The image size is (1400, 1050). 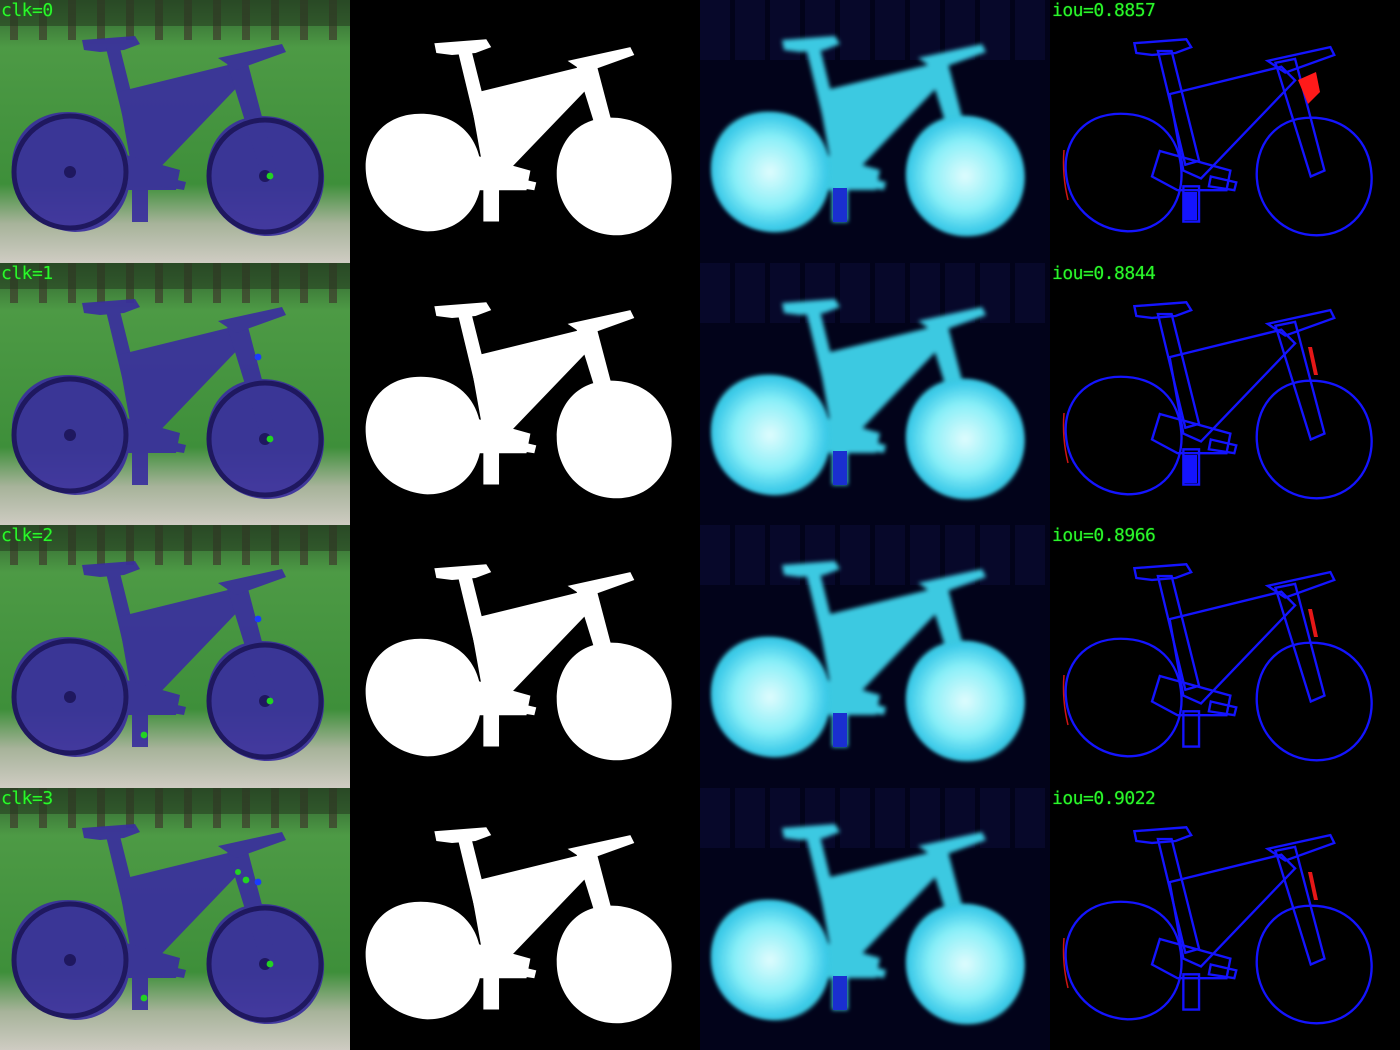 What do you see at coordinates (175, 656) in the screenshot?
I see `image-panel: clk=2` at bounding box center [175, 656].